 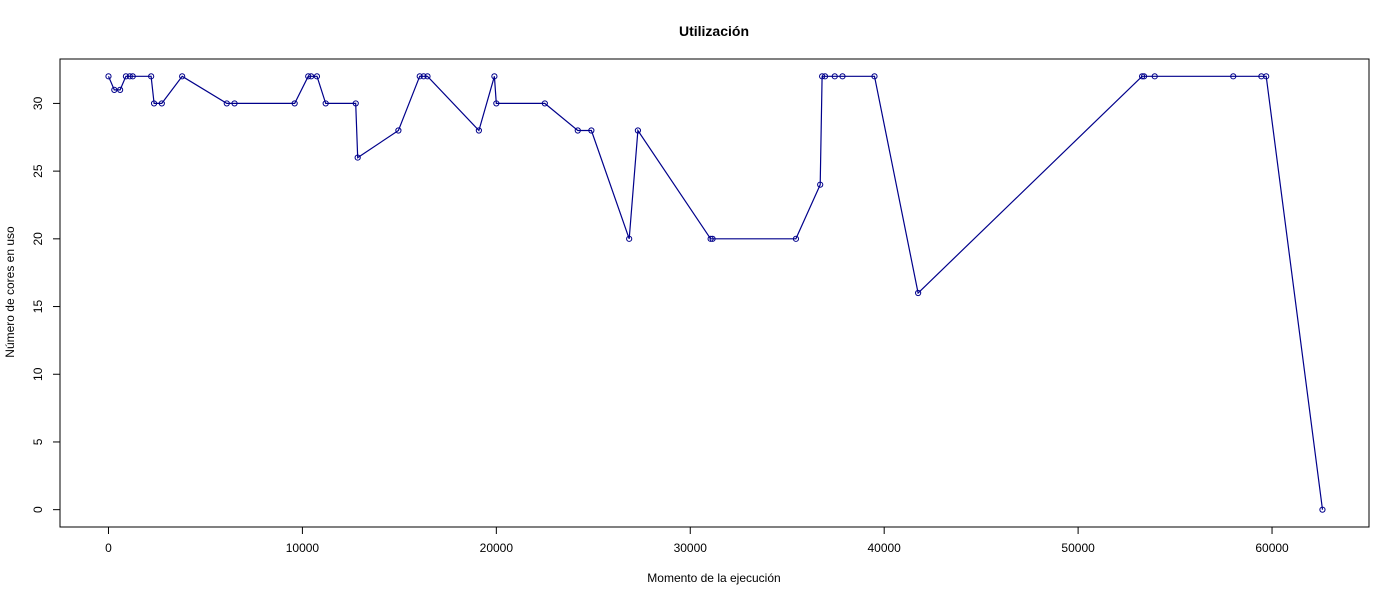 I want to click on y-tick-label: 20, so click(x=38, y=239).